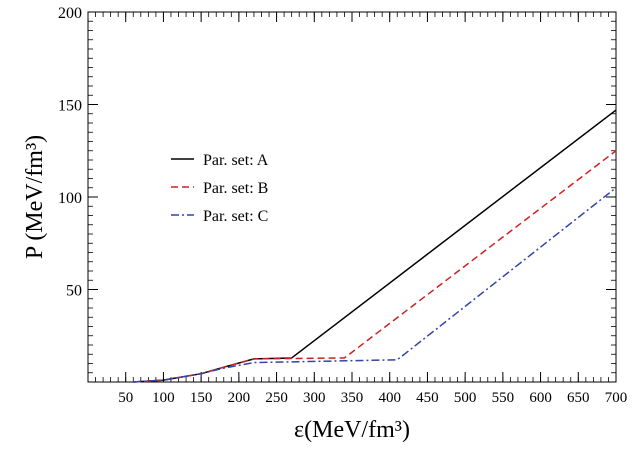 This screenshot has height=449, width=634. Describe the element at coordinates (74, 291) in the screenshot. I see `y-tick-label: 50` at that location.